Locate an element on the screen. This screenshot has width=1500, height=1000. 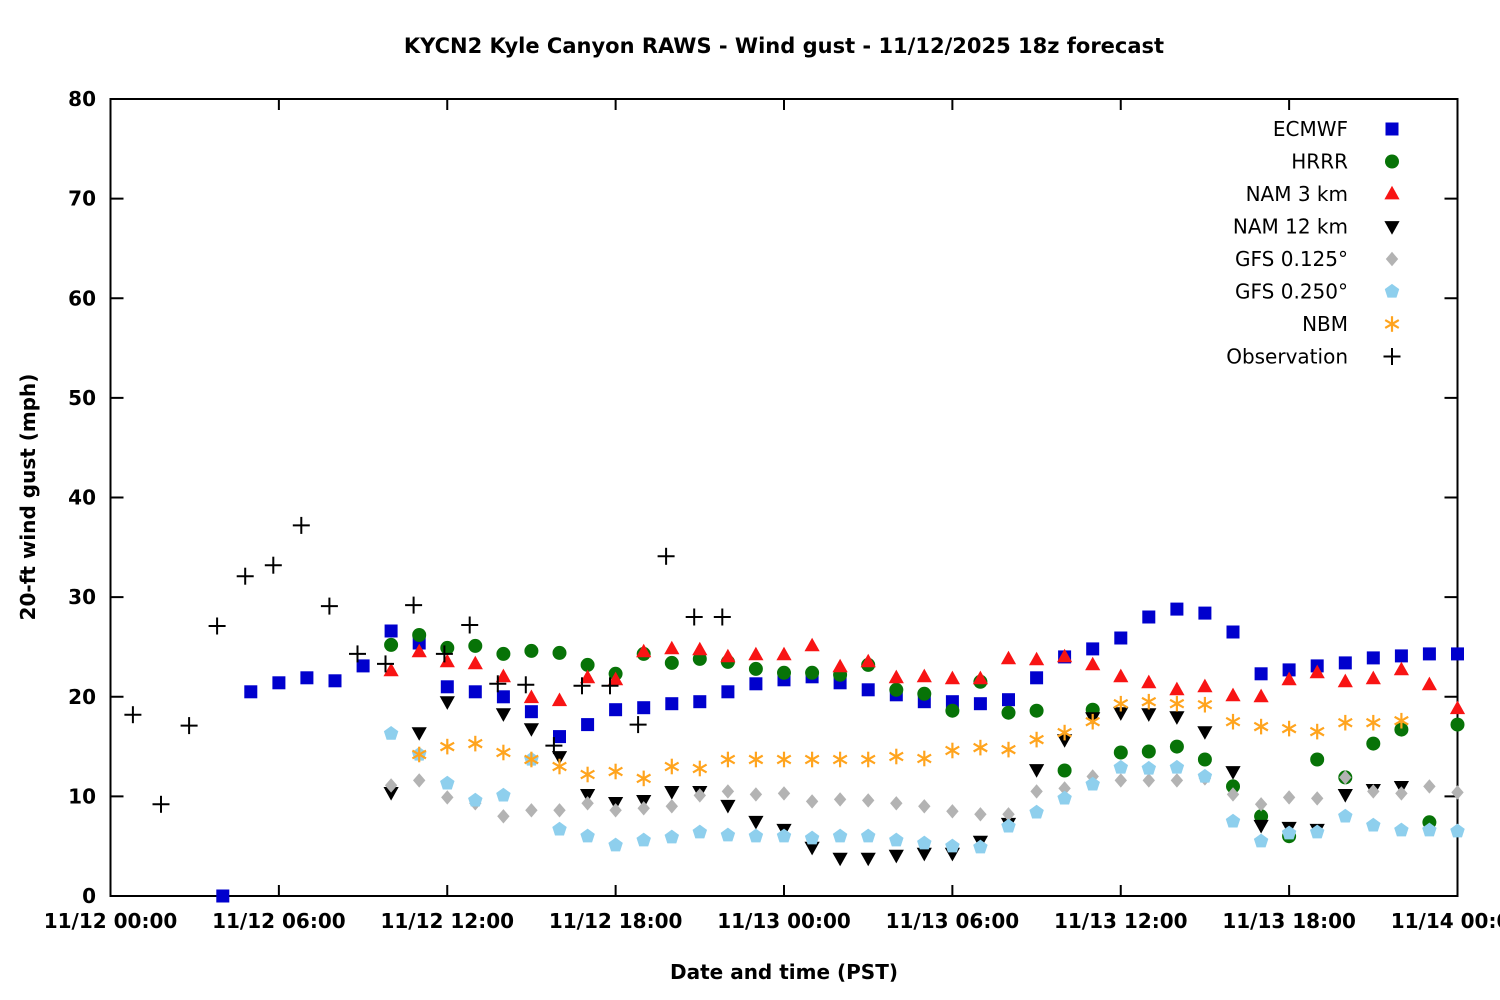
gfs-0-125-marker-icon is located at coordinates (1392, 259).